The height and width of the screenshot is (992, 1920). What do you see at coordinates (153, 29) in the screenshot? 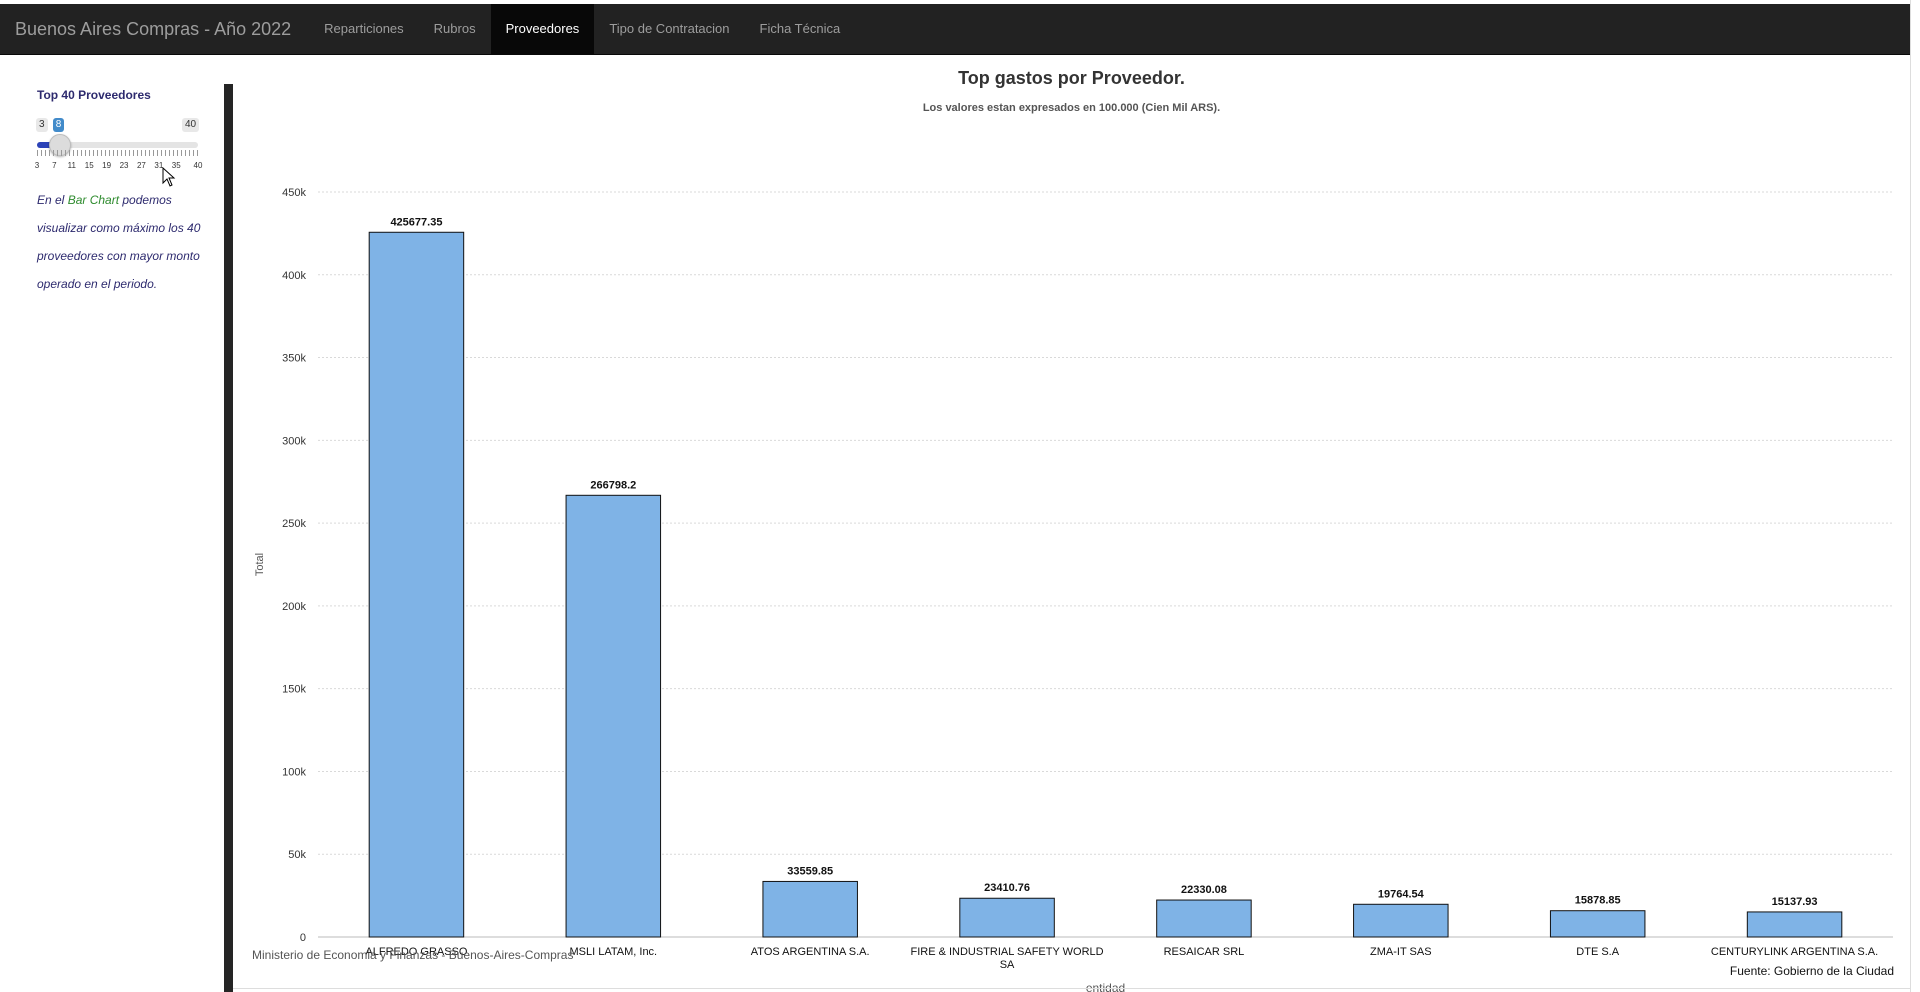
I see `navbar-brand: Buenos Aires Compras - Año 2022` at bounding box center [153, 29].